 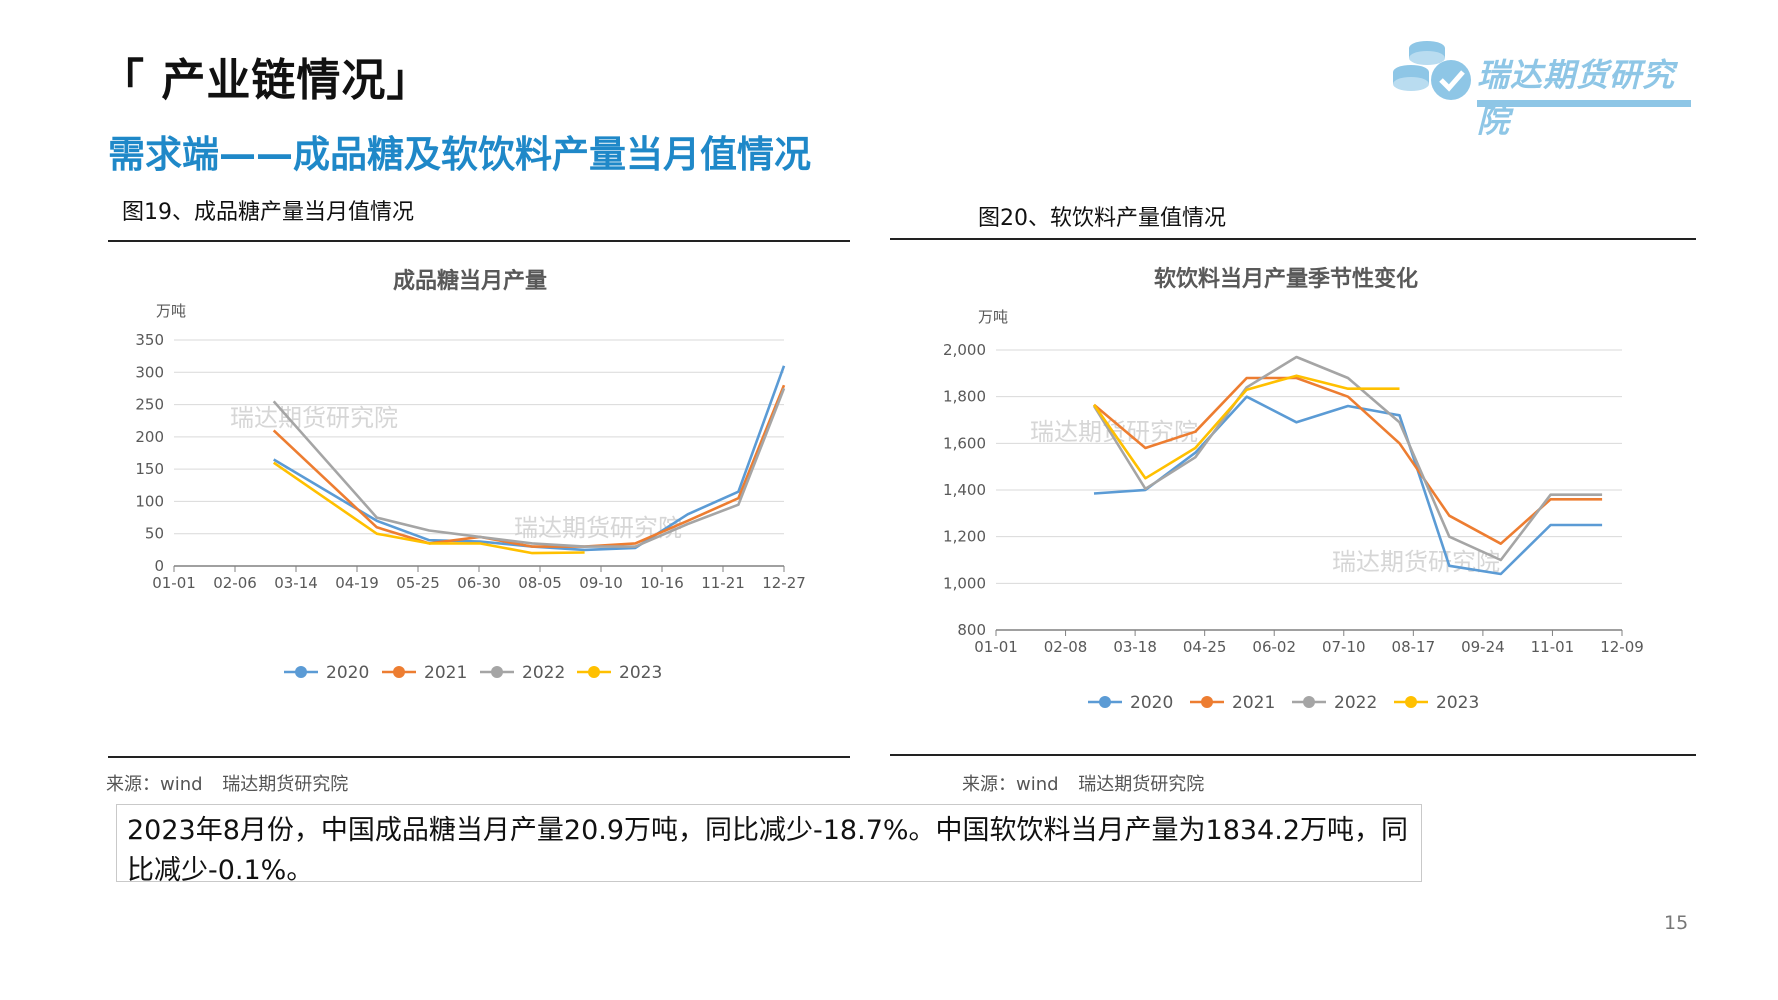 What do you see at coordinates (964, 583) in the screenshot?
I see `y-tick-label: 1,000` at bounding box center [964, 583].